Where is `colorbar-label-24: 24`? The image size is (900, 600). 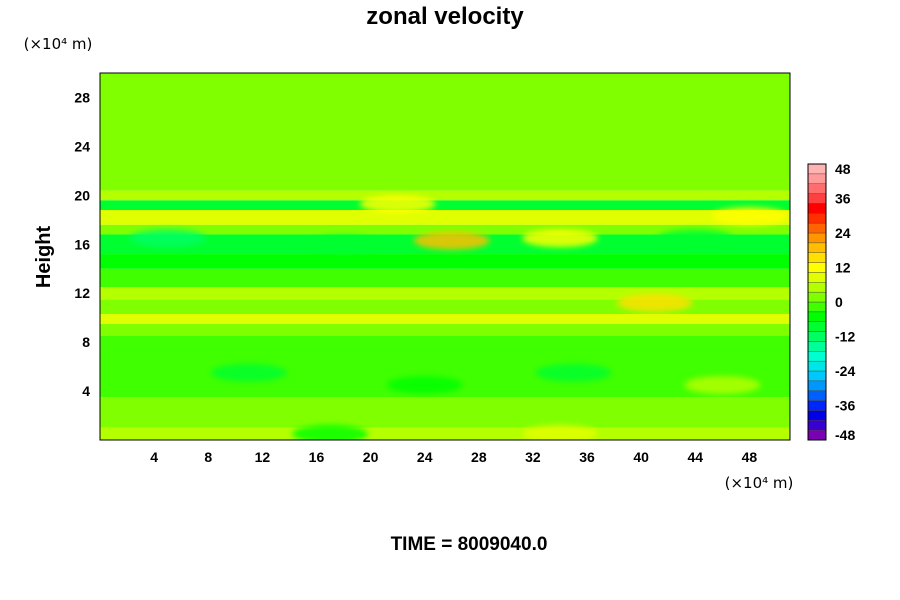 colorbar-label-24: 24 is located at coordinates (843, 233).